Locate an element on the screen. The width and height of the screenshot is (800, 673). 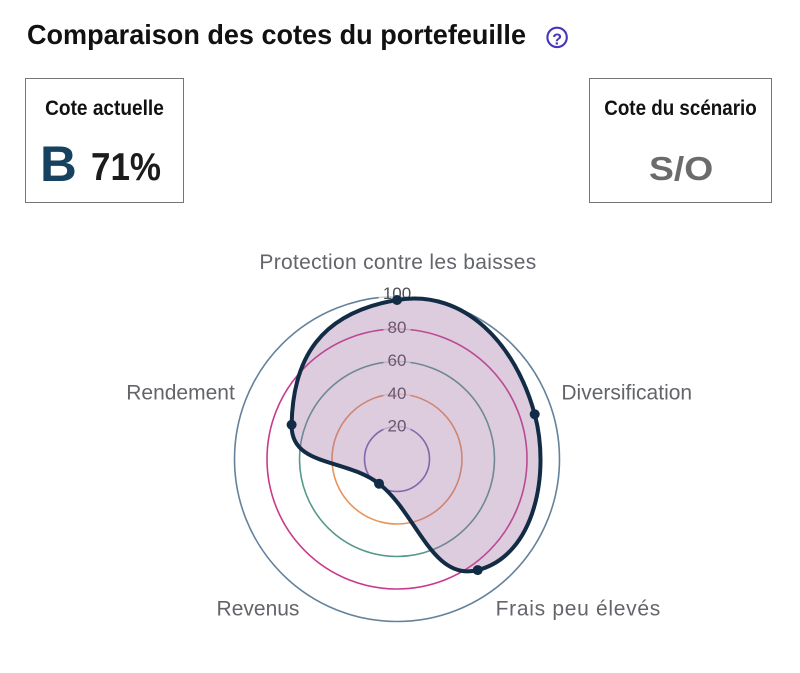
svg-text: 20 is located at coordinates (397, 425).